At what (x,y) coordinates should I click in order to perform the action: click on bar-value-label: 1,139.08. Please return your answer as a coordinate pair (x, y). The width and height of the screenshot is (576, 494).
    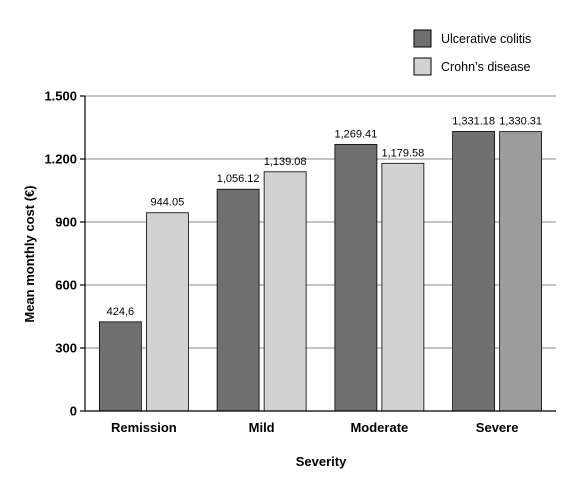
    Looking at the image, I should click on (285, 162).